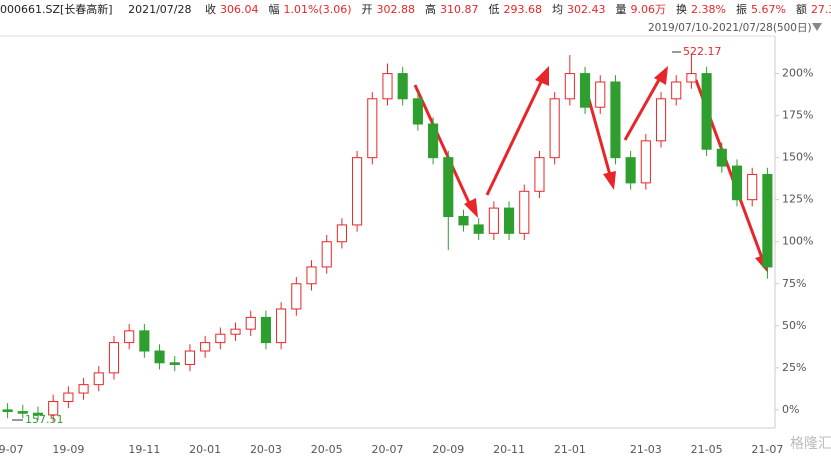 The width and height of the screenshot is (831, 460). Describe the element at coordinates (794, 325) in the screenshot. I see `y-tick-label: 50%` at that location.